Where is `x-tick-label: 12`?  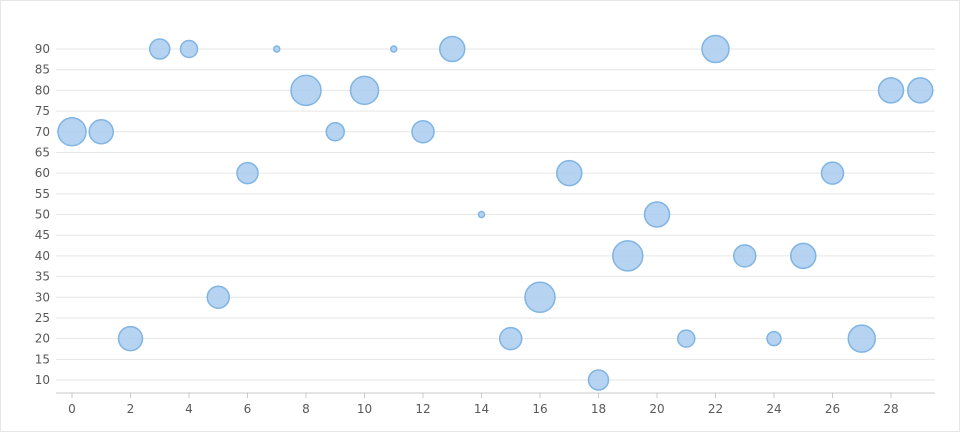
x-tick-label: 12 is located at coordinates (422, 409).